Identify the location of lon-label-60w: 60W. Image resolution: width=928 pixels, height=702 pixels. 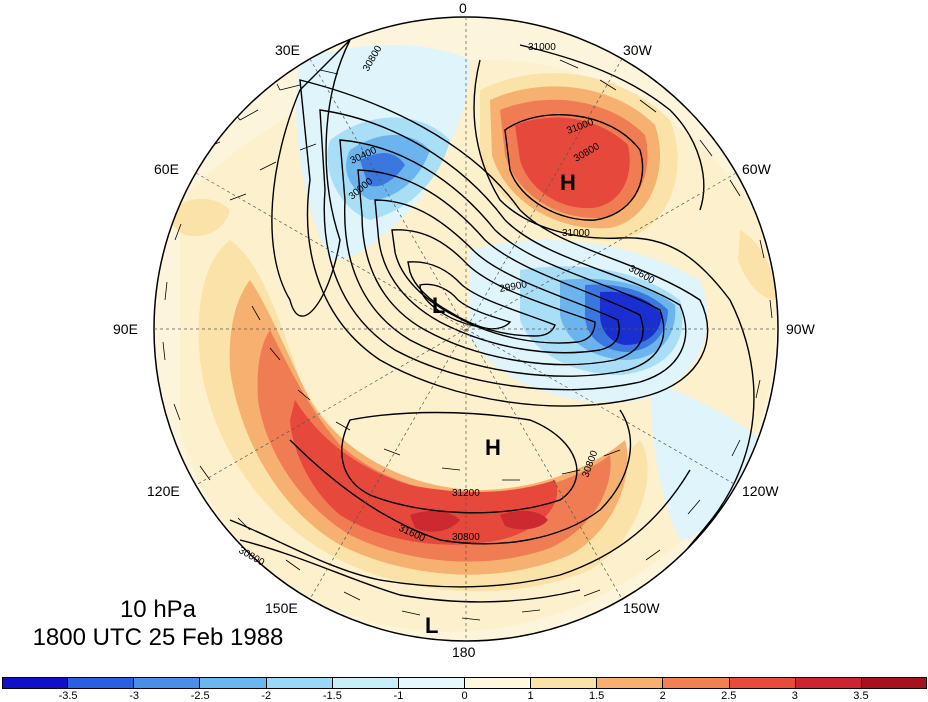
(756, 169).